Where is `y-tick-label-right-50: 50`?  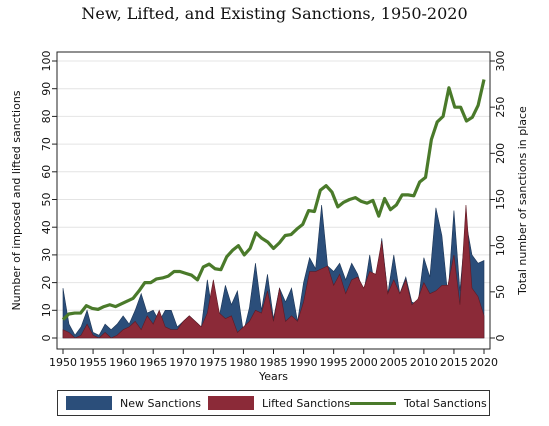 y-tick-label-right-50: 50 is located at coordinates (500, 292).